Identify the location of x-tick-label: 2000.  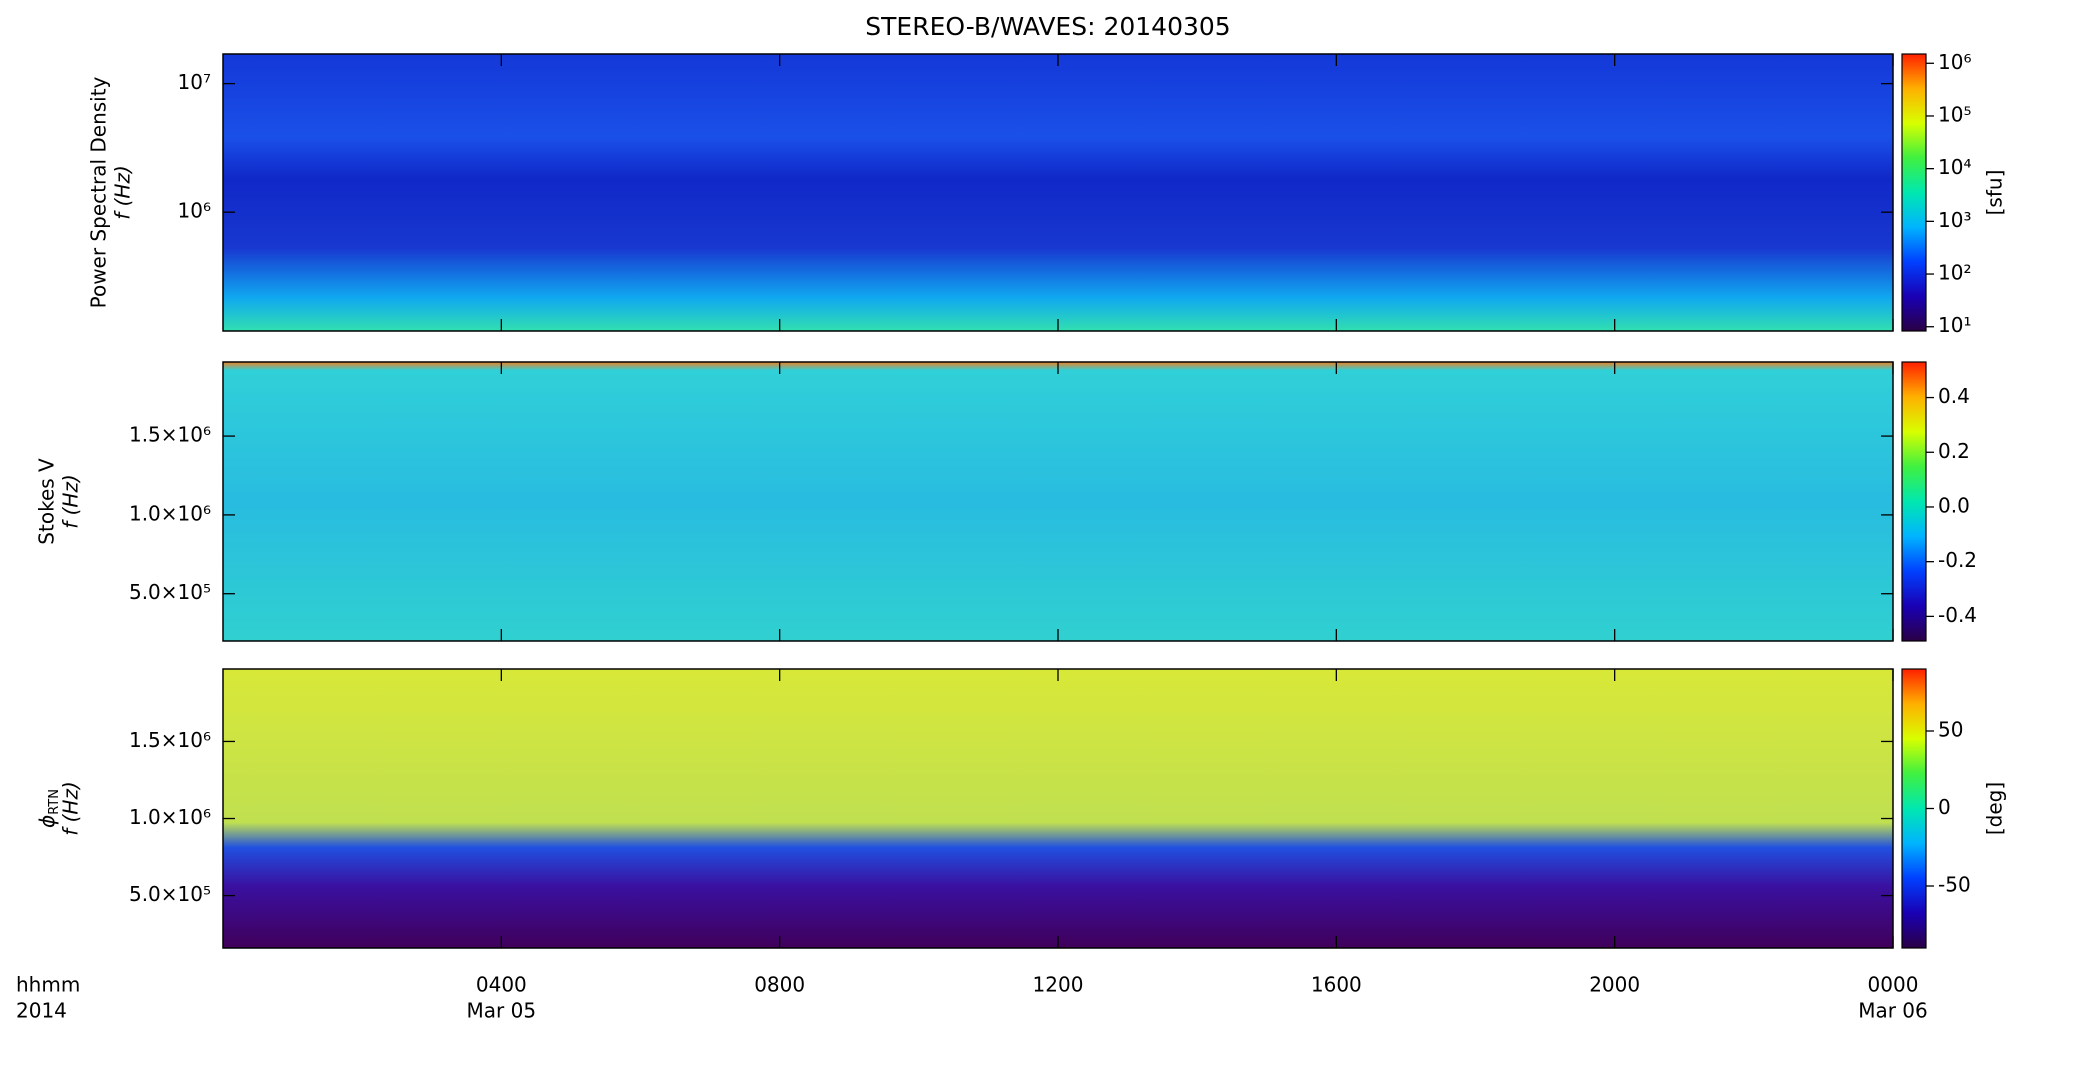
(1614, 985).